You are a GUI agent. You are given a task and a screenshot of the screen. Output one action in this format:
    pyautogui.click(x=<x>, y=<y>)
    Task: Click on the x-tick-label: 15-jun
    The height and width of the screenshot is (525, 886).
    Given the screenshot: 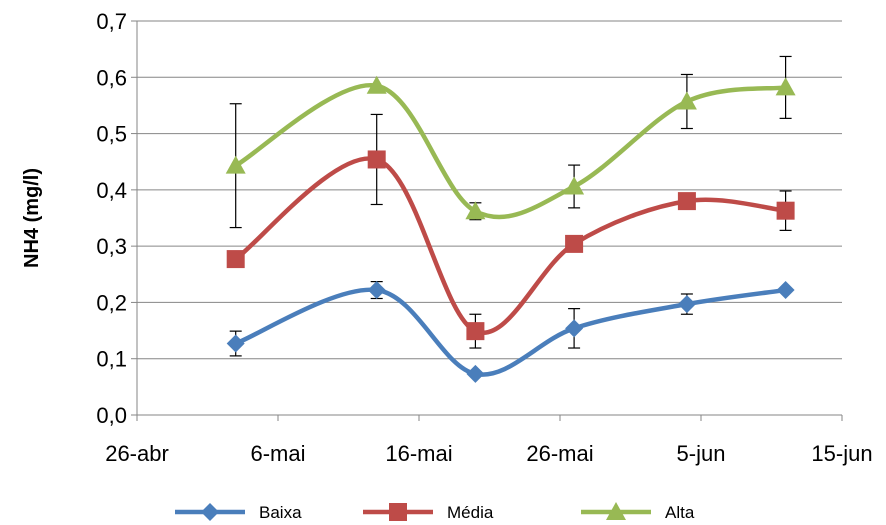 What is the action you would take?
    pyautogui.click(x=841, y=453)
    